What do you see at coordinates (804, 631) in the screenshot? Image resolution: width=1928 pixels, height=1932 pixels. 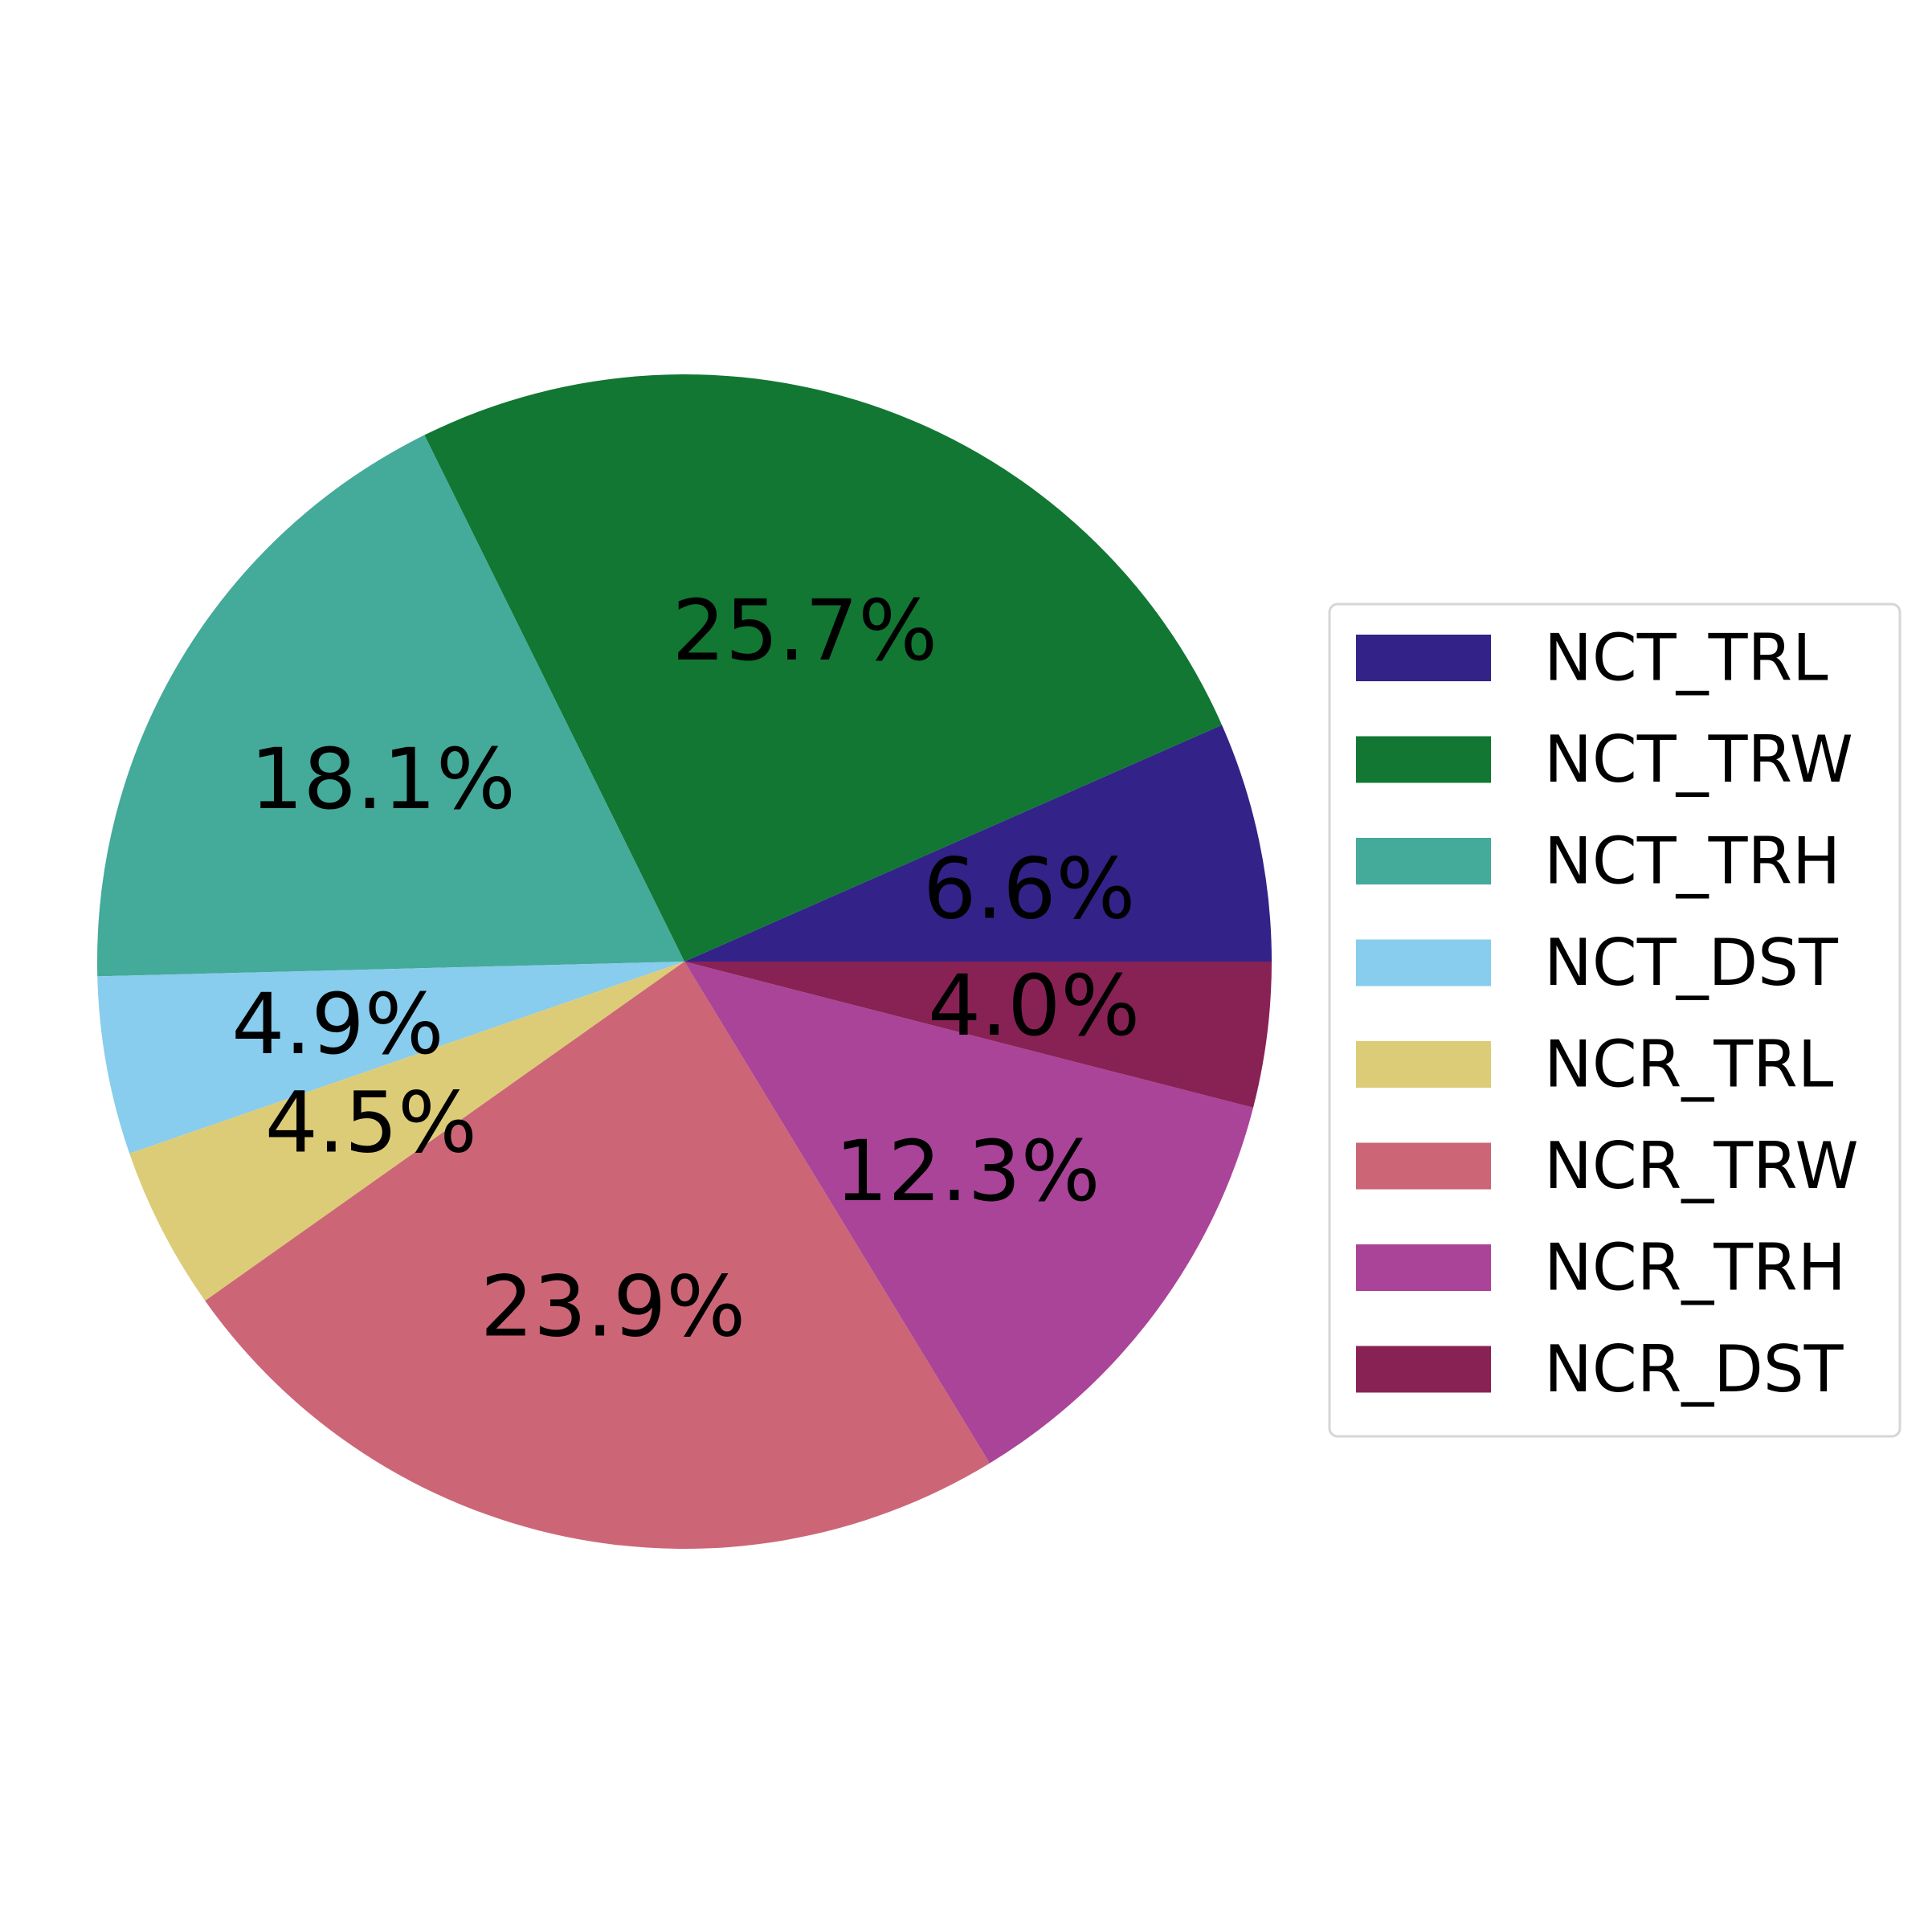 I see `pie-percent-label: 25.7%` at bounding box center [804, 631].